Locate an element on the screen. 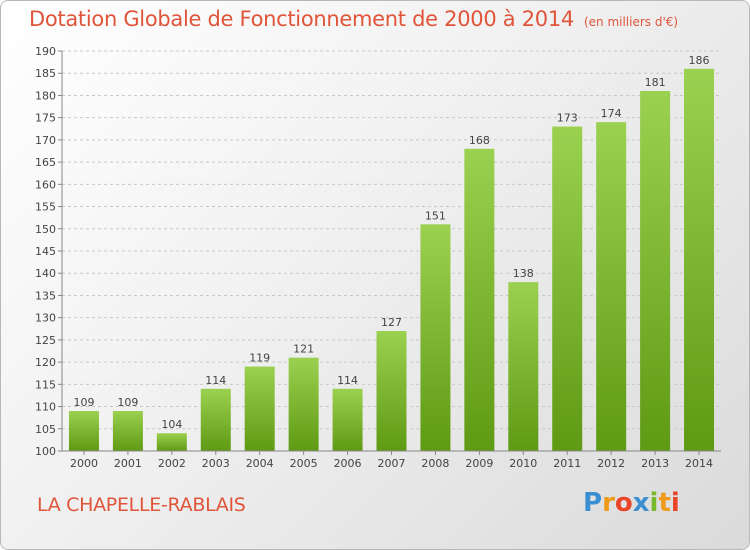 The height and width of the screenshot is (550, 750). y-tick-label: 185 is located at coordinates (45, 73).